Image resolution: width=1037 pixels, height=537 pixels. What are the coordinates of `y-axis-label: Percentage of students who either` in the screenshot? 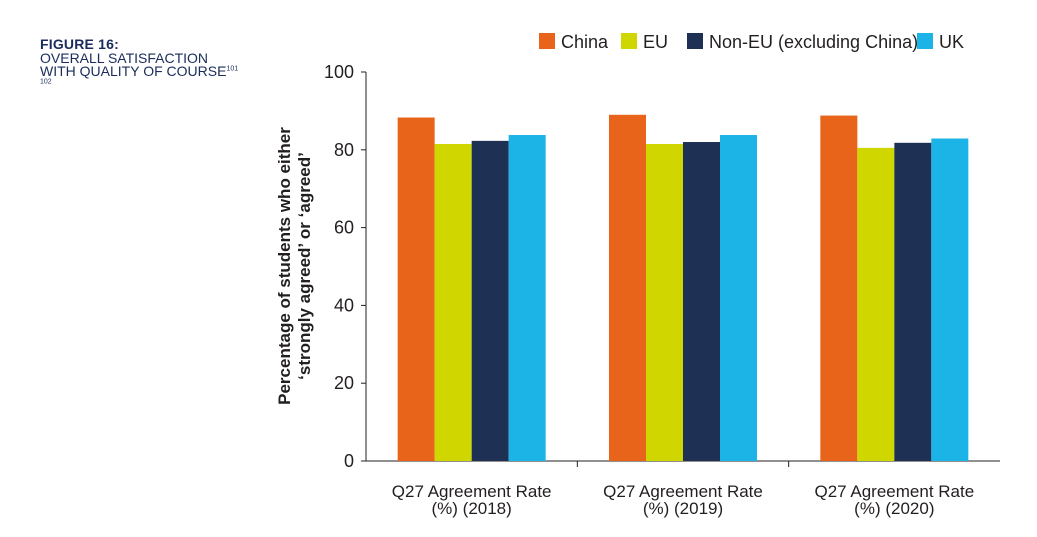 It's located at (284, 266).